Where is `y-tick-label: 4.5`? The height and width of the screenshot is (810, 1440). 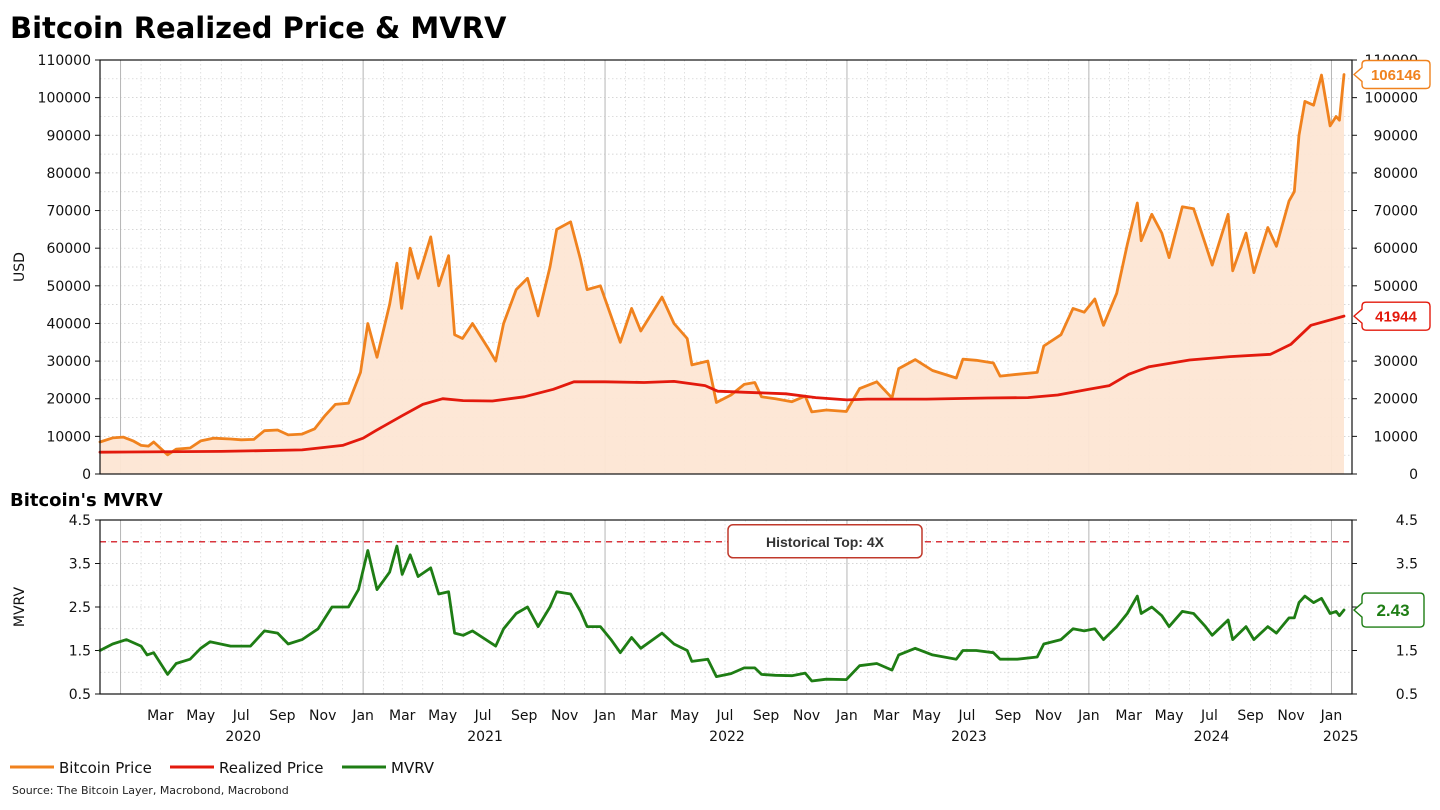 y-tick-label: 4.5 is located at coordinates (80, 521).